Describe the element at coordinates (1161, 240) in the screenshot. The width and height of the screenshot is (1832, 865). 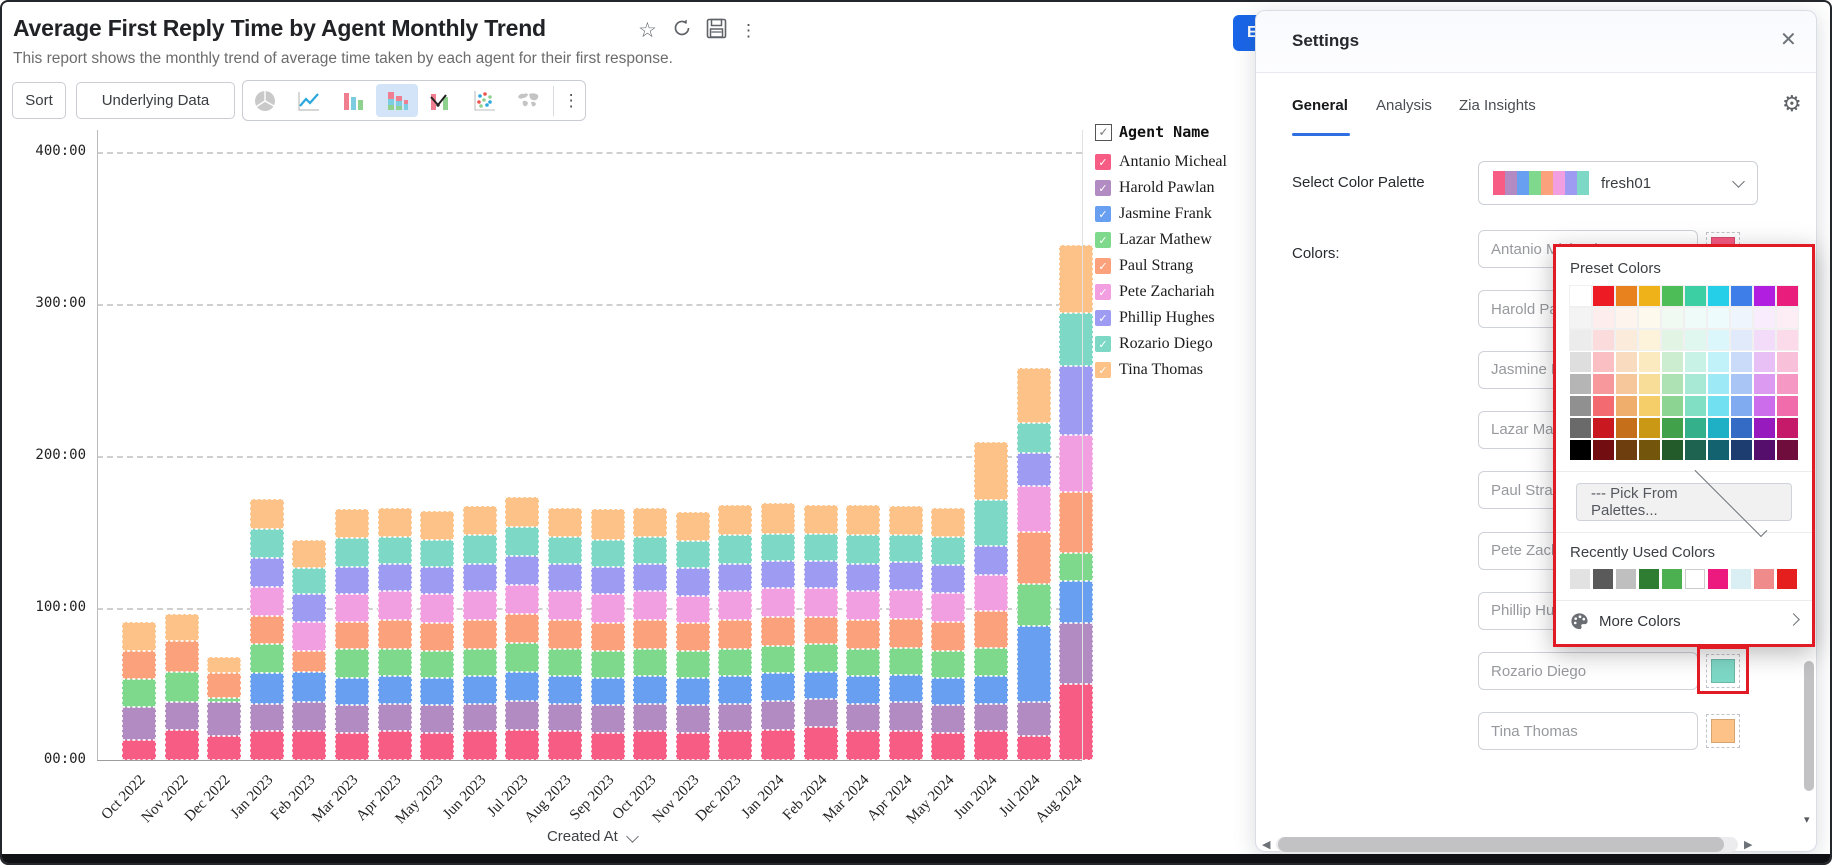
I see `legend-item: ✓ Lazar Mathew` at that location.